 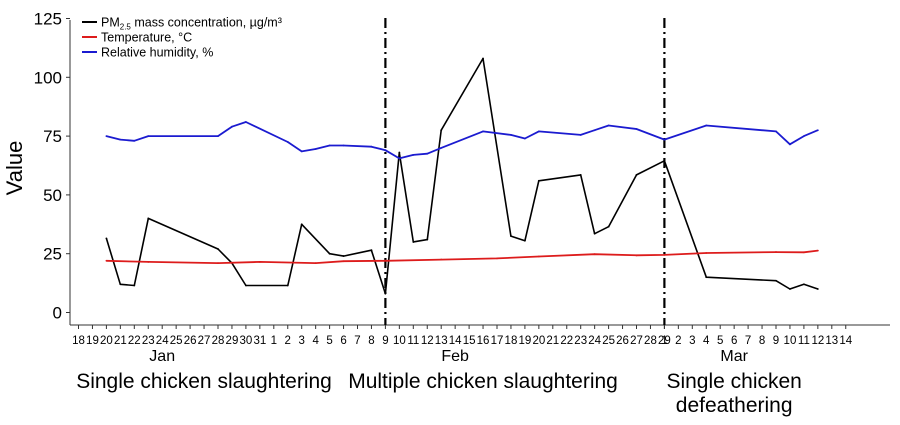 What do you see at coordinates (580, 341) in the screenshot?
I see `x-tick-label: 23` at bounding box center [580, 341].